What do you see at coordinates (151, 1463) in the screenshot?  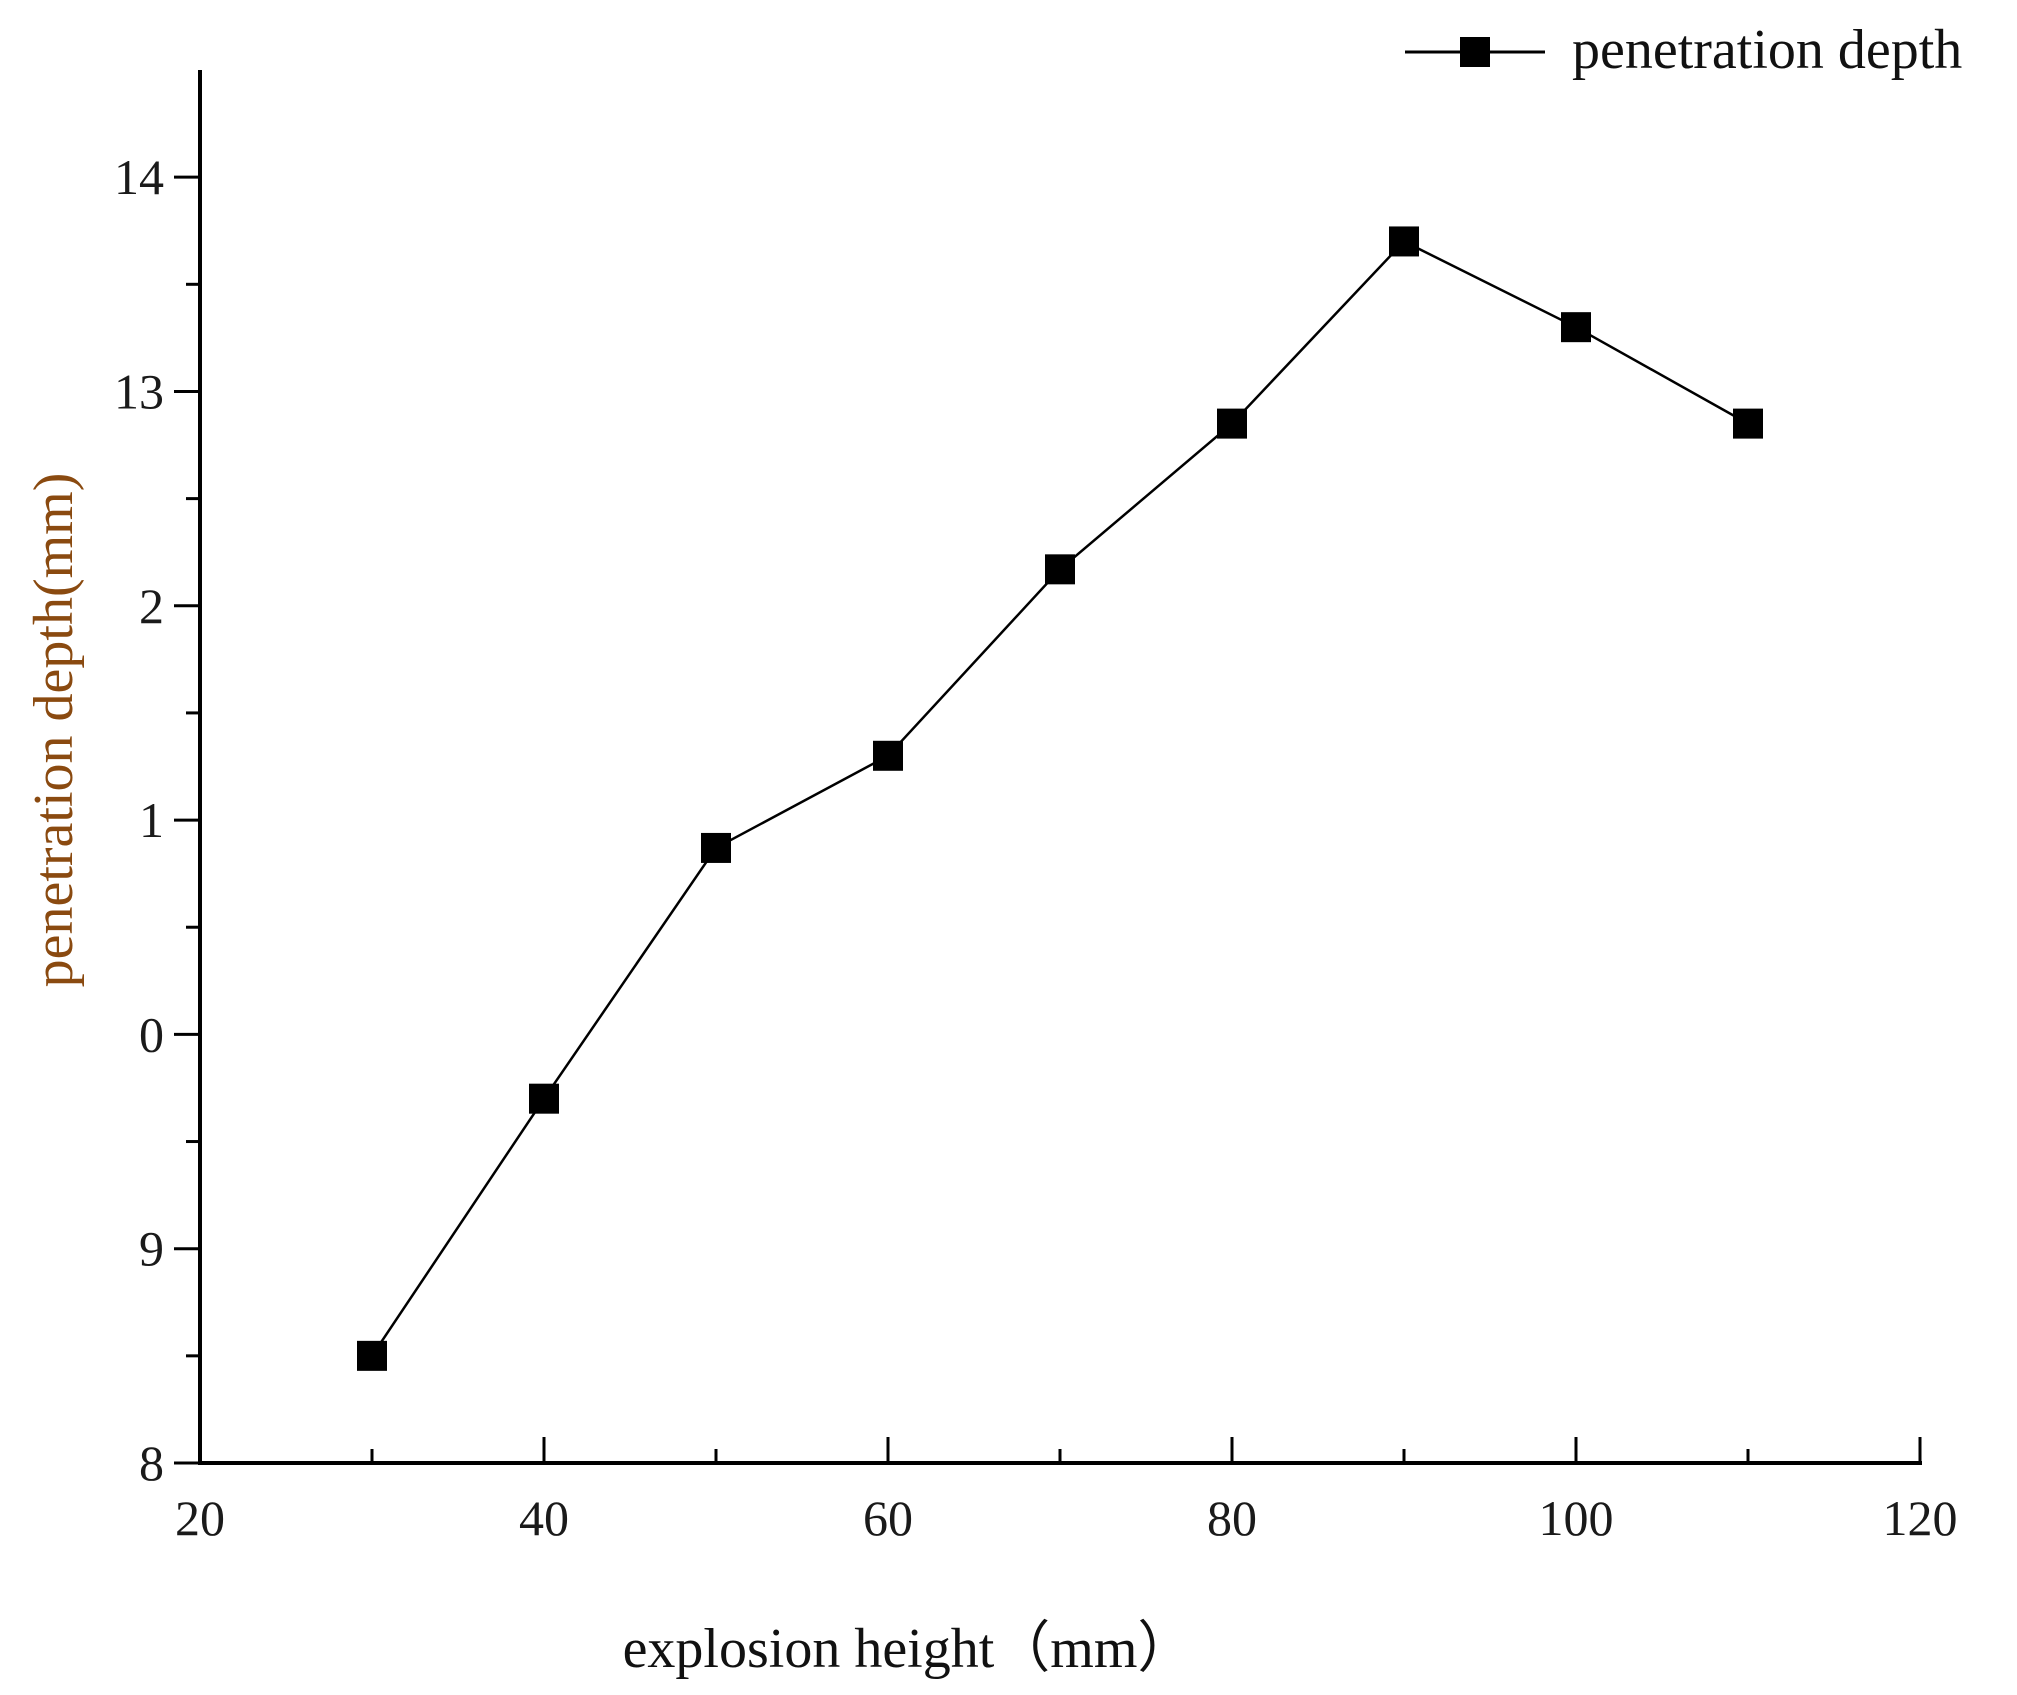 I see `y-tick-label: 8` at bounding box center [151, 1463].